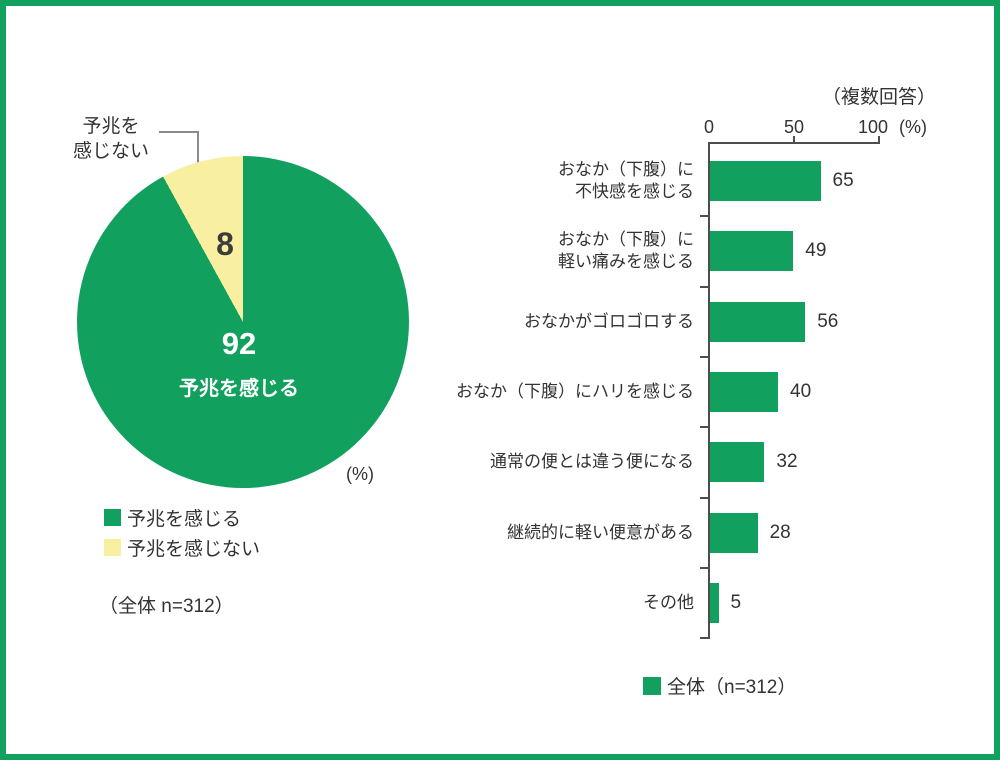 Image resolution: width=1000 pixels, height=760 pixels. What do you see at coordinates (111, 139) in the screenshot?
I see `pie-callout-label: 予兆を 感じない` at bounding box center [111, 139].